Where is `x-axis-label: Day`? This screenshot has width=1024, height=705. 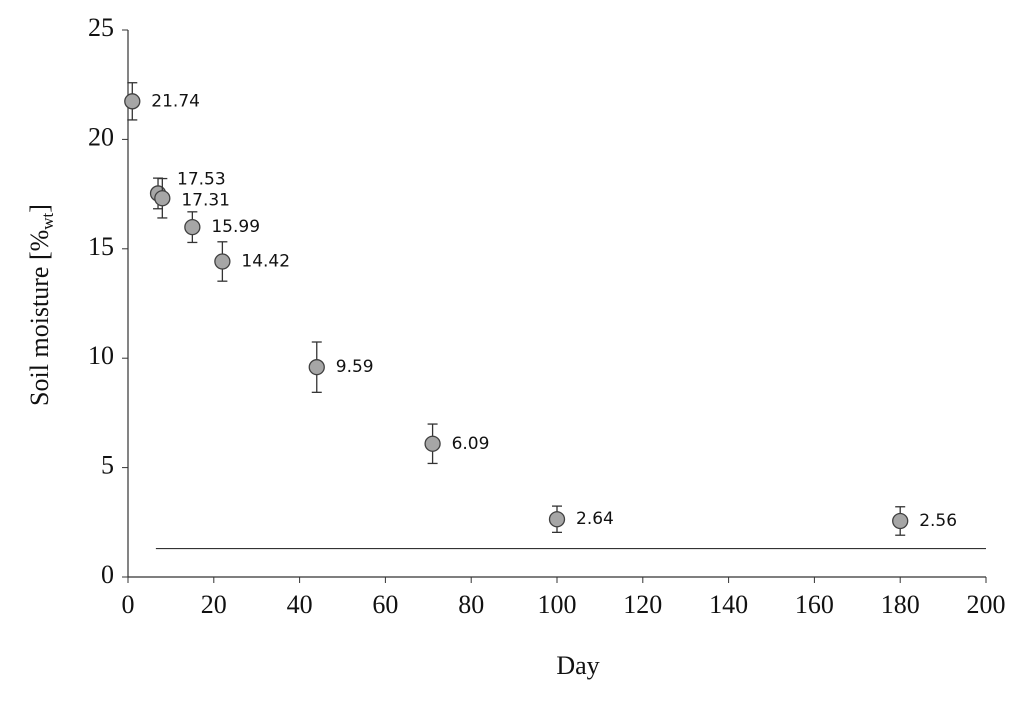 x-axis-label: Day is located at coordinates (577, 665).